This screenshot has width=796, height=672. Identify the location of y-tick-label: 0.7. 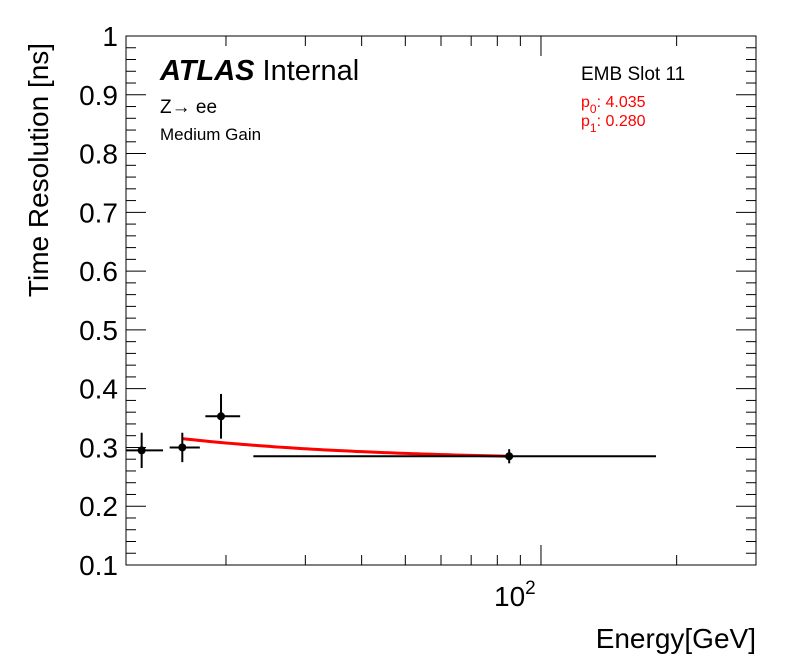
(98, 212).